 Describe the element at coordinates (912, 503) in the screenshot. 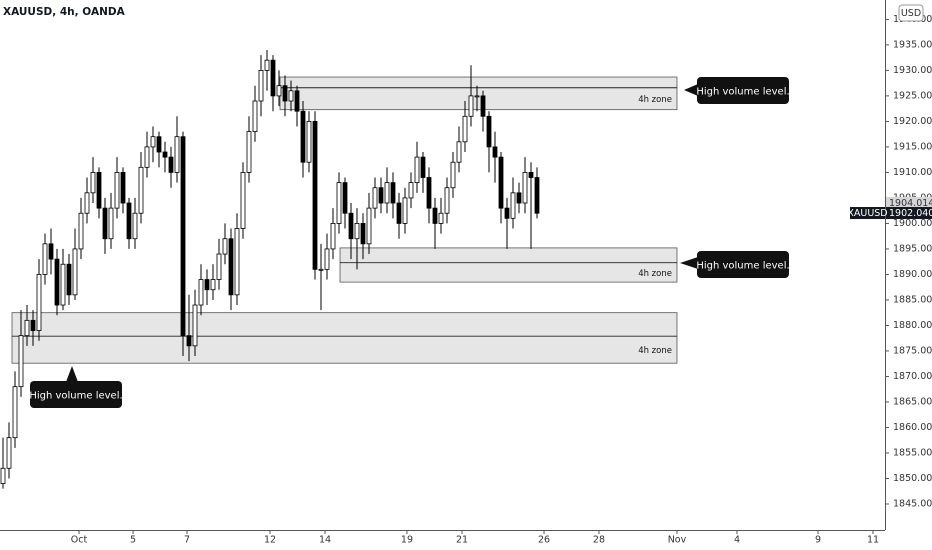

I see `y-tick-label: 1845.000` at that location.